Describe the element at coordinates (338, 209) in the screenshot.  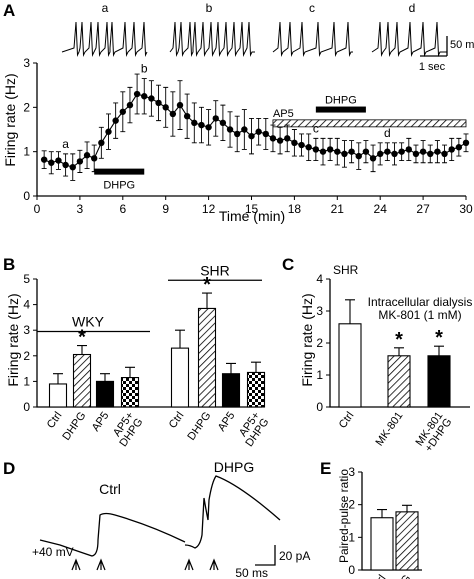
I see `x-tick-label: 21` at that location.